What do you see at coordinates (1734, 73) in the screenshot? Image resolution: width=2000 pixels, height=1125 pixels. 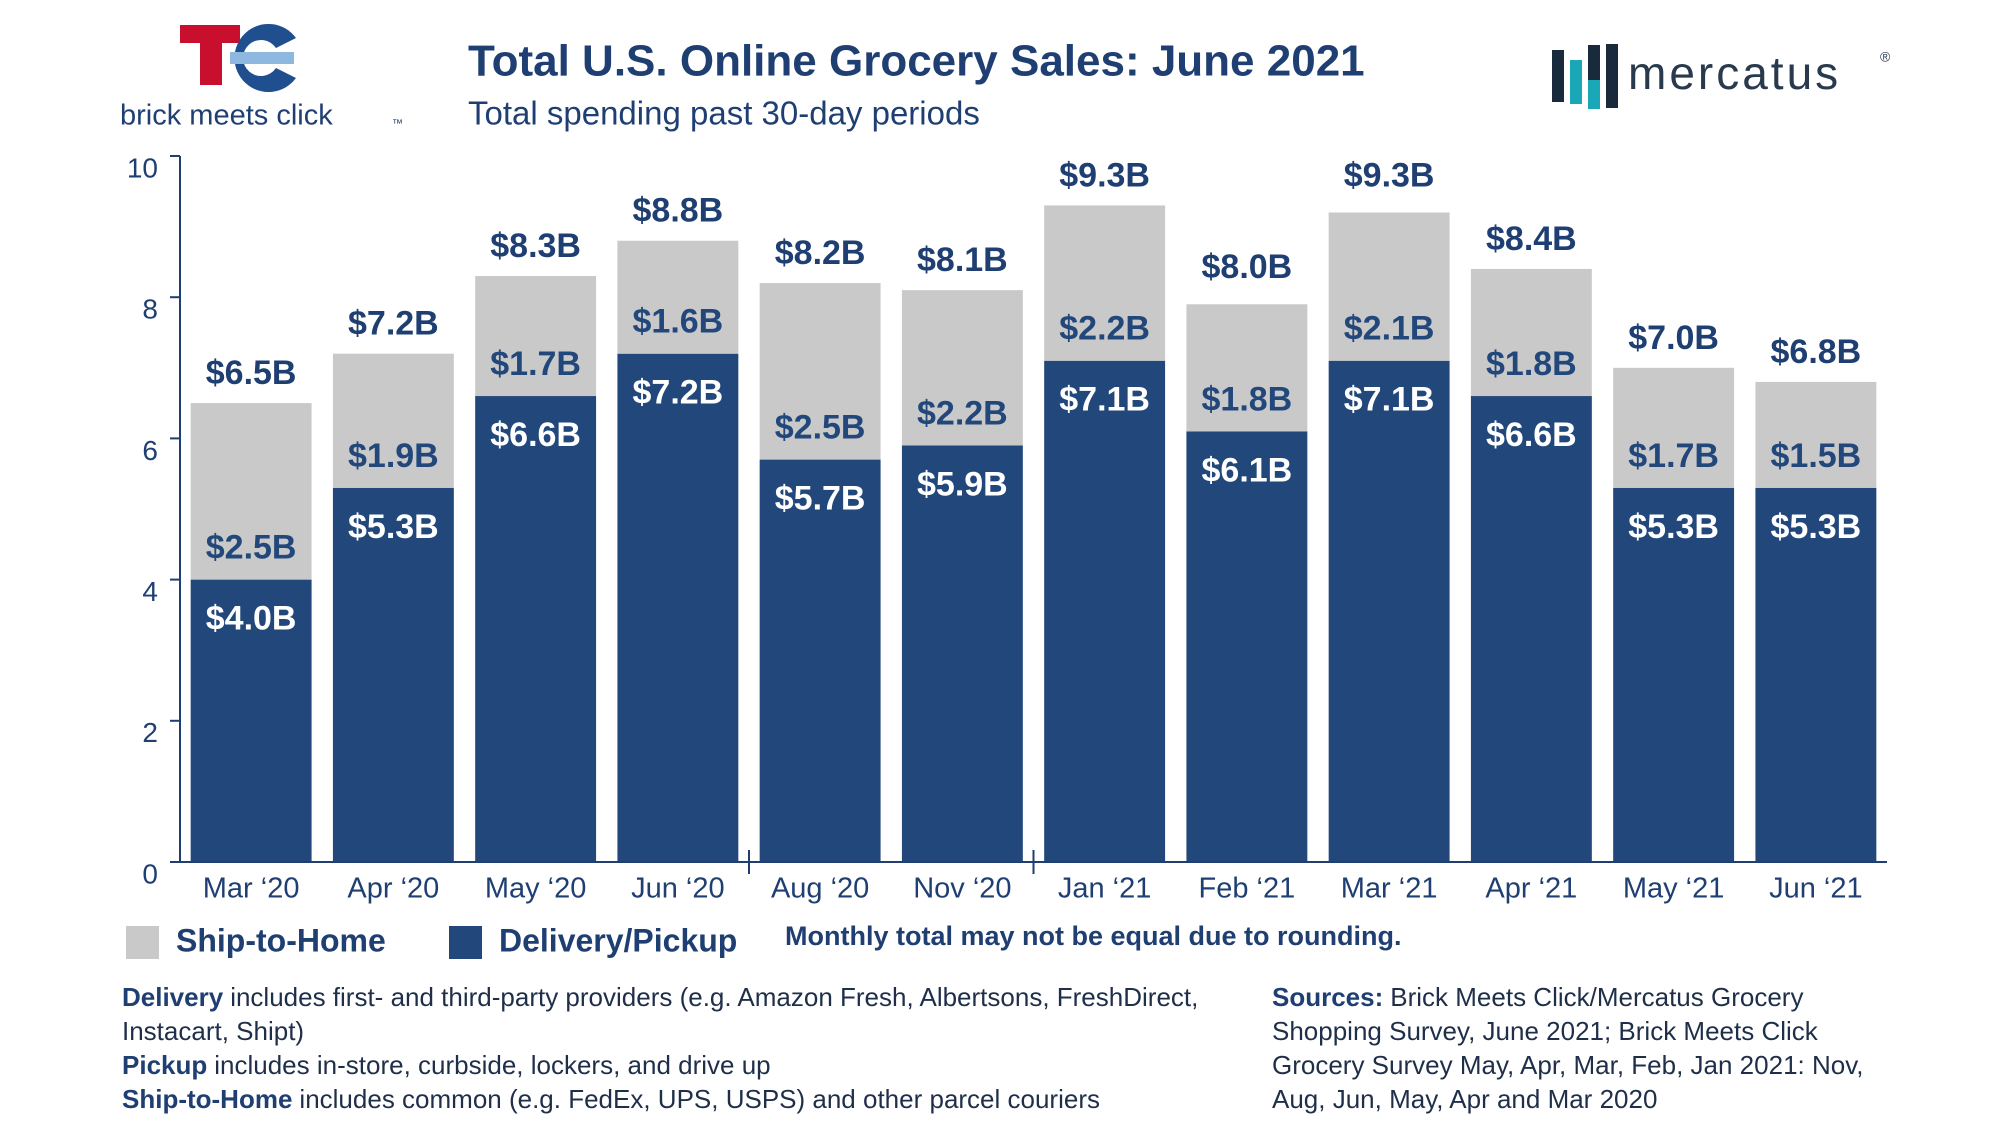 I see `logo-right-text: mercatus` at bounding box center [1734, 73].